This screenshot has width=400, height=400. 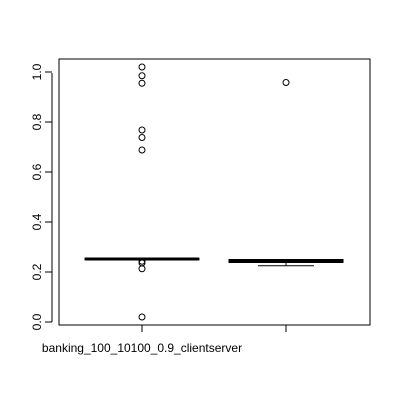 I want to click on x-tick-label: banking_100_10100_0.9_clientserver, so click(x=142, y=348).